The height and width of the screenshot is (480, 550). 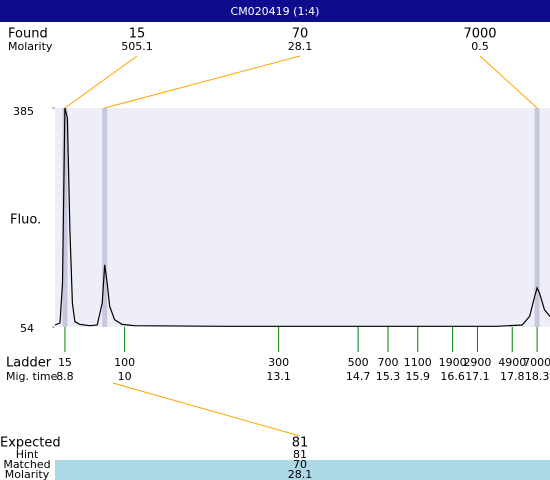 I want to click on matched-molarity: 28.1, so click(x=300, y=474).